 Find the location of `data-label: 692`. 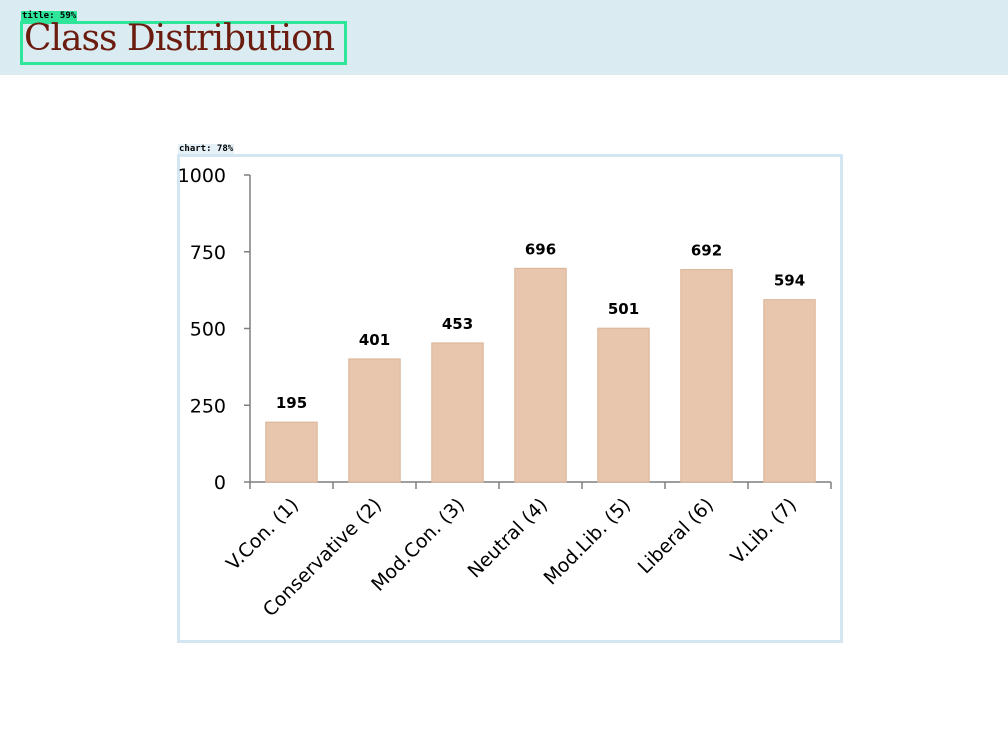

data-label: 692 is located at coordinates (706, 251).